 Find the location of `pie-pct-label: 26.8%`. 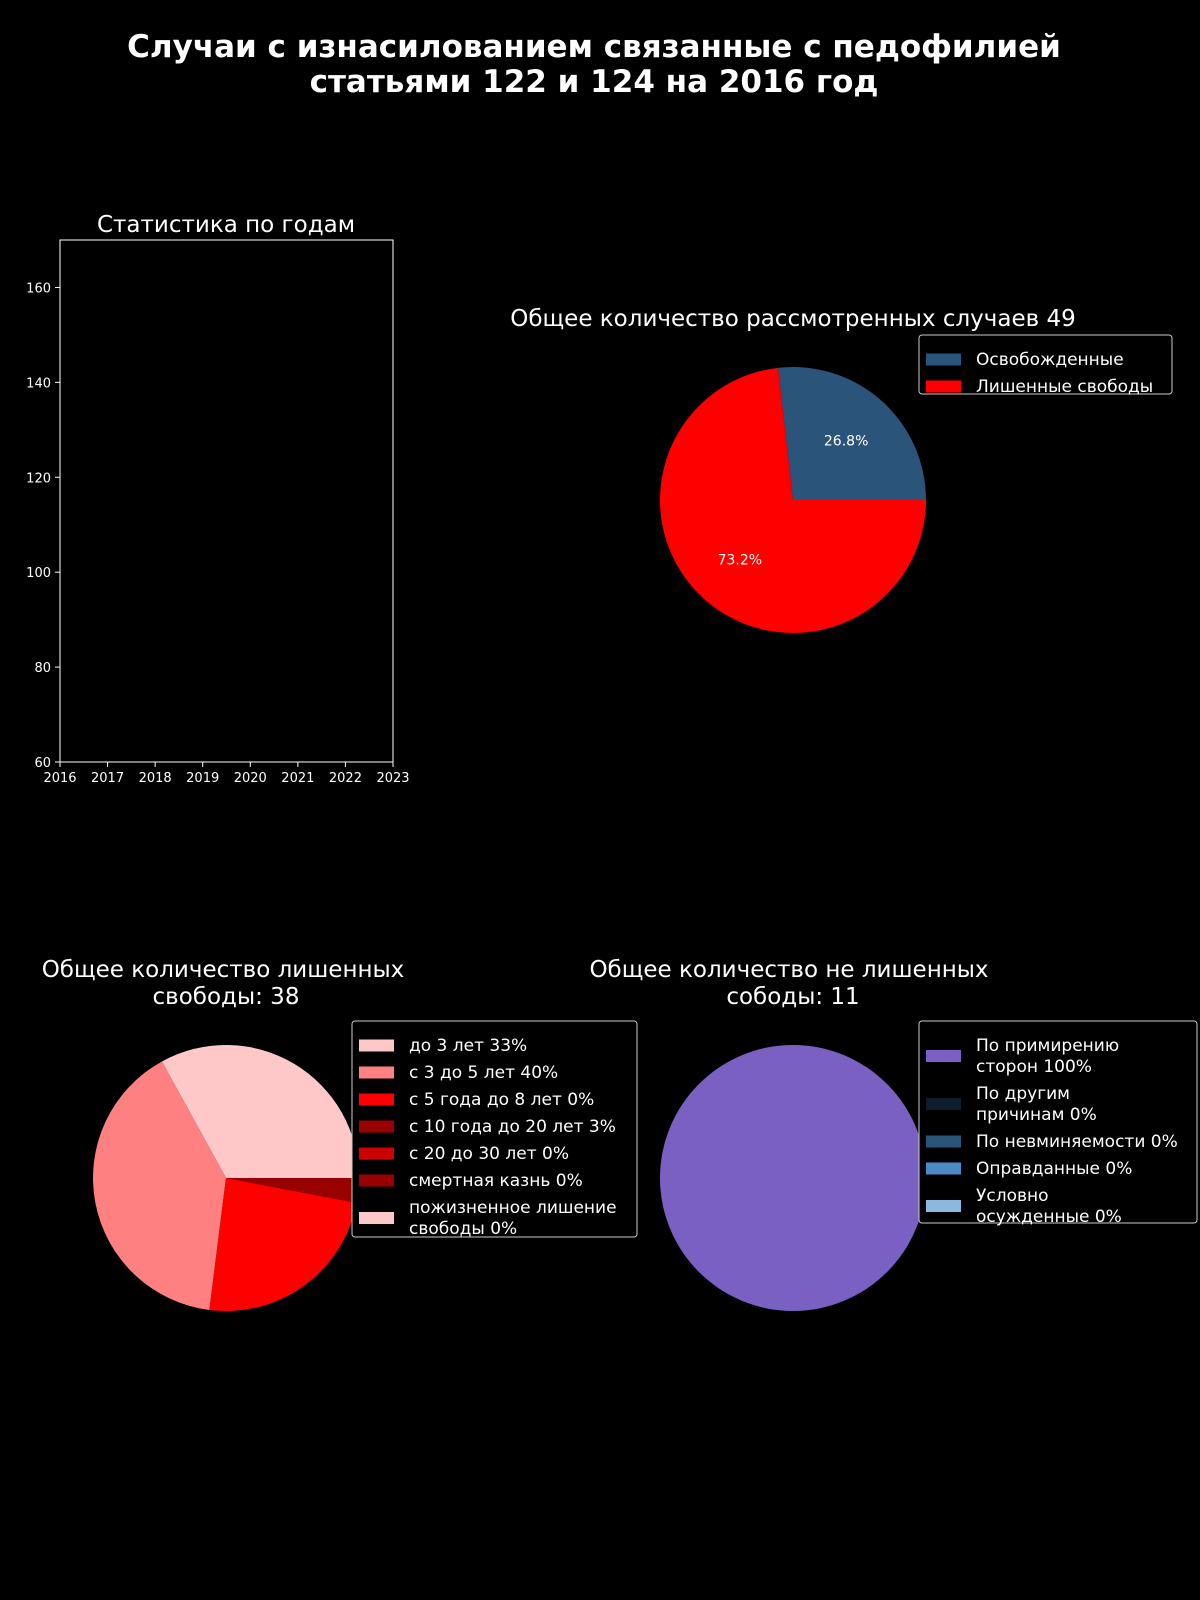

pie-pct-label: 26.8% is located at coordinates (846, 441).